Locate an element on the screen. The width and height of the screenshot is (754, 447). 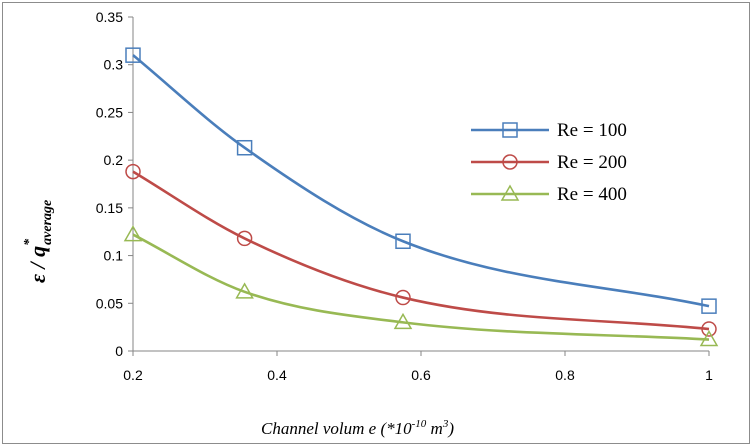
legend-marker-square is located at coordinates (510, 130).